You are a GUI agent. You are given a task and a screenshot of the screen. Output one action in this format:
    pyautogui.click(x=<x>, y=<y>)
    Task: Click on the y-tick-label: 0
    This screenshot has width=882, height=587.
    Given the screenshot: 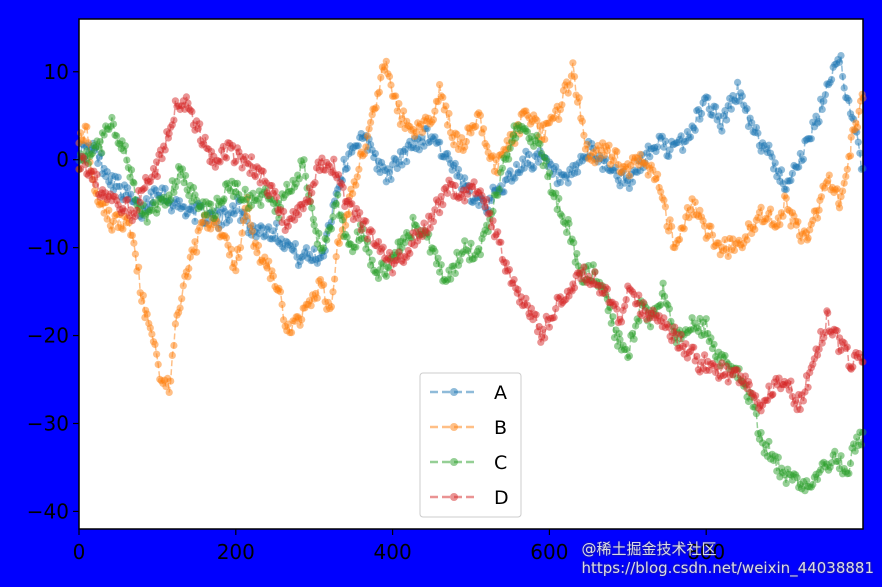 What is the action you would take?
    pyautogui.click(x=62, y=160)
    